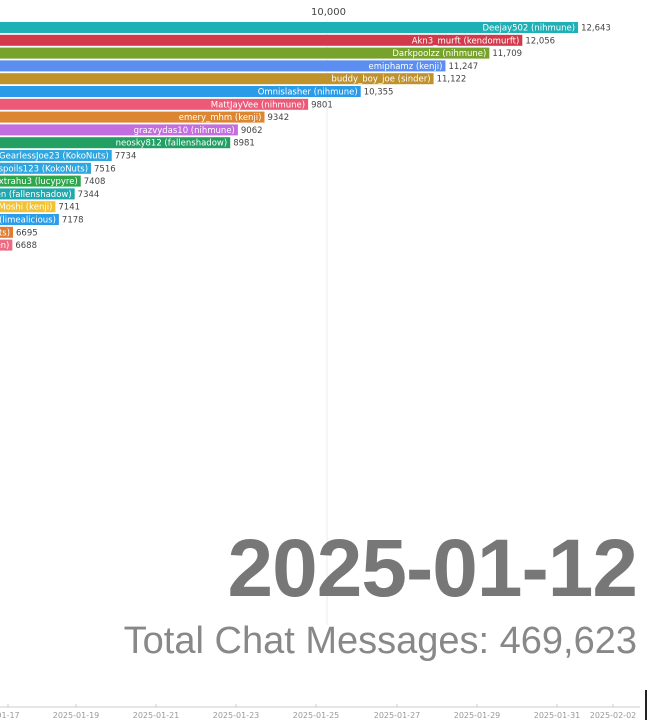 The height and width of the screenshot is (720, 647). I want to click on value-label: 7178, so click(73, 221).